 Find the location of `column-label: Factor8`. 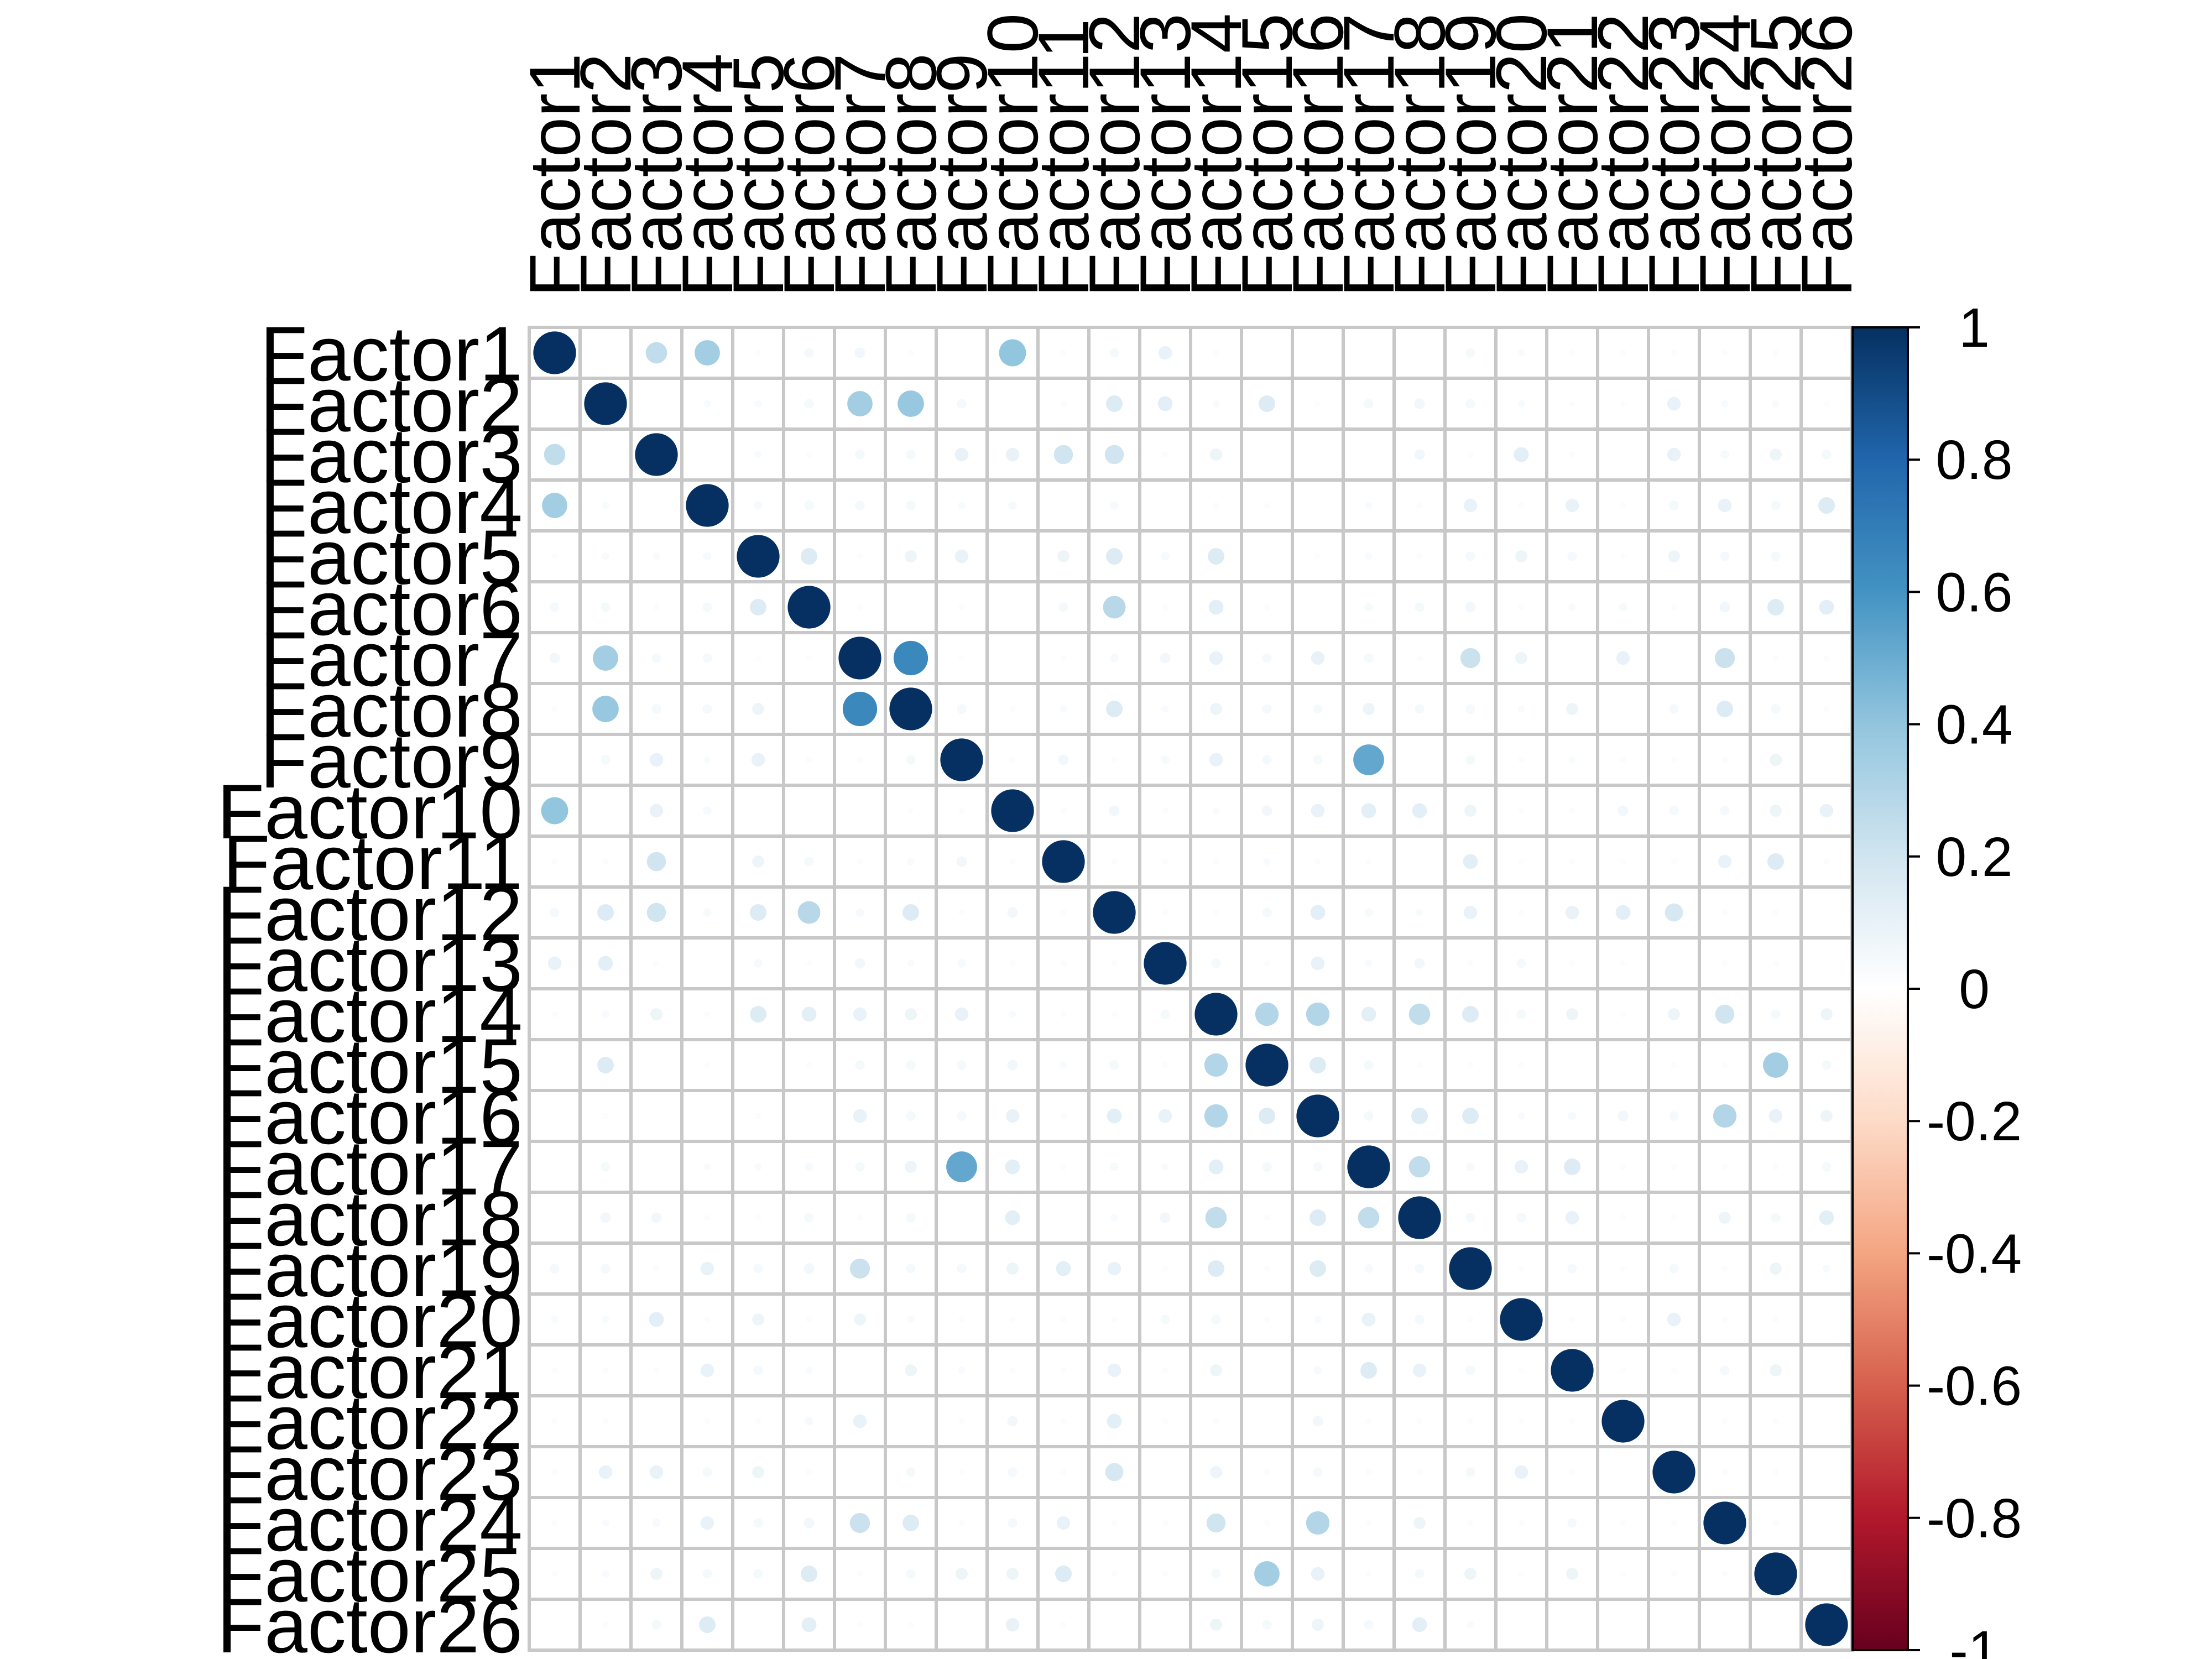

column-label: Factor8 is located at coordinates (911, 175).